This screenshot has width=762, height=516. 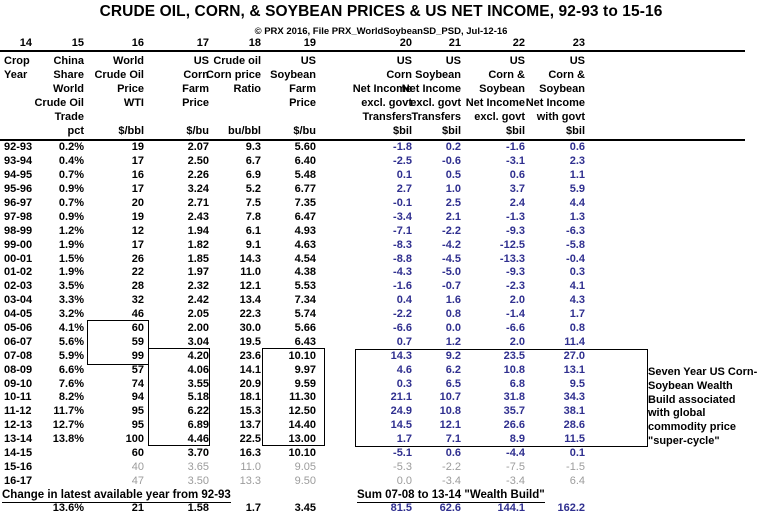 What do you see at coordinates (293, 287) in the screenshot?
I see `table-row: 02-03 3.5% 28 2.32 12.1 5.53 -1.6 -0.7 -2.3 4.1` at bounding box center [293, 287].